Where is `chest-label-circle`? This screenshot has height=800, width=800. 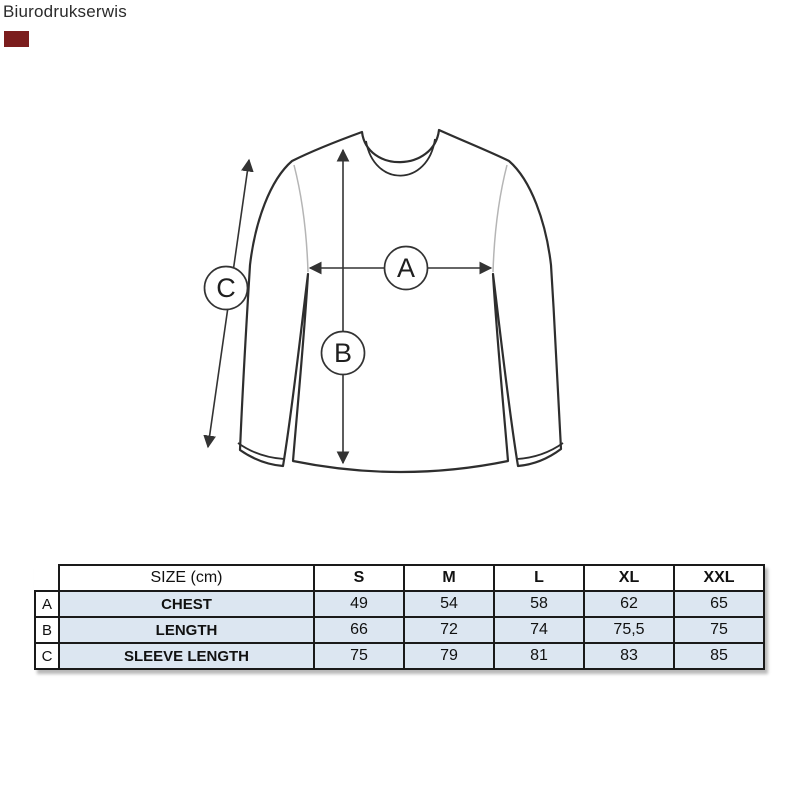
chest-label-circle is located at coordinates (406, 268).